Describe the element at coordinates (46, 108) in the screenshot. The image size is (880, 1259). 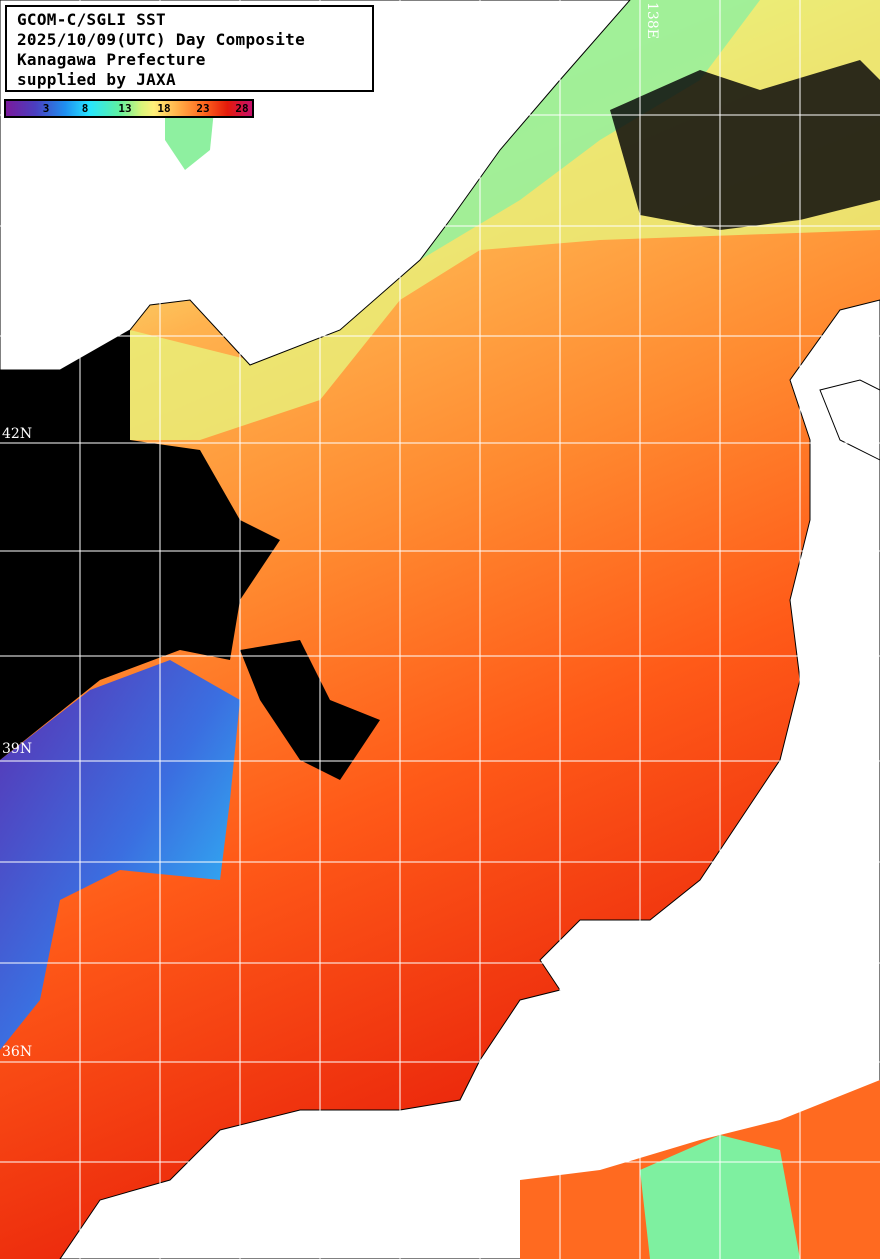
I see `colorbar-tick: 3` at that location.